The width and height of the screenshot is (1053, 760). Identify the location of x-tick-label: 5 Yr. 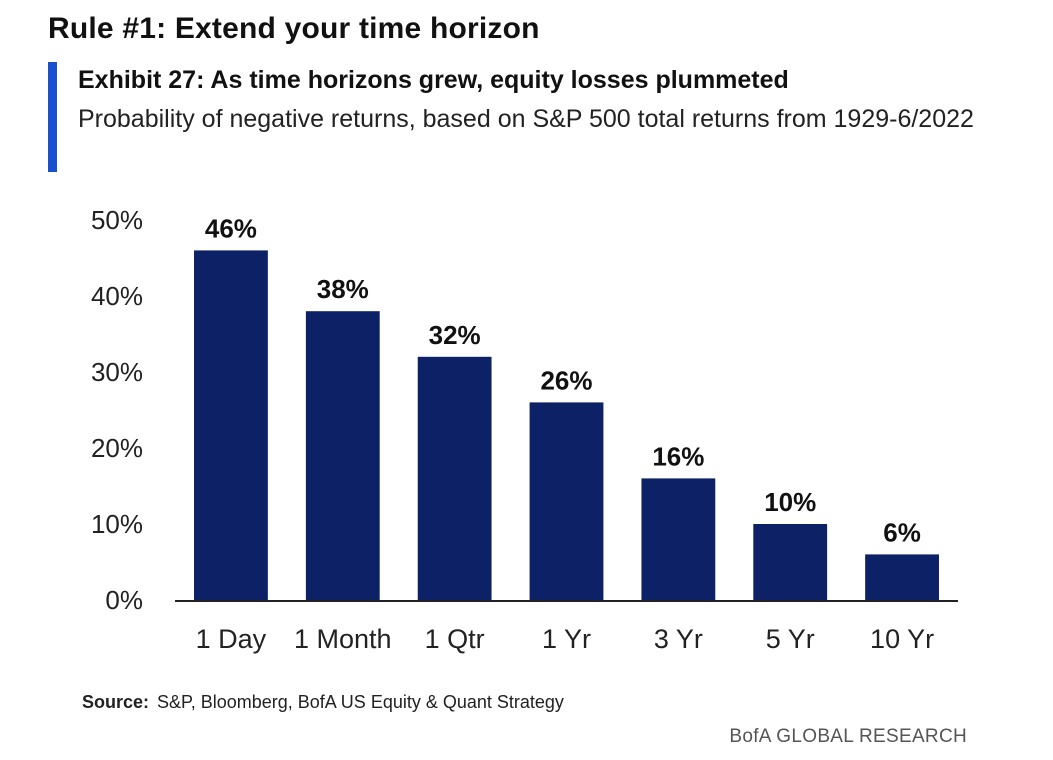
(790, 639).